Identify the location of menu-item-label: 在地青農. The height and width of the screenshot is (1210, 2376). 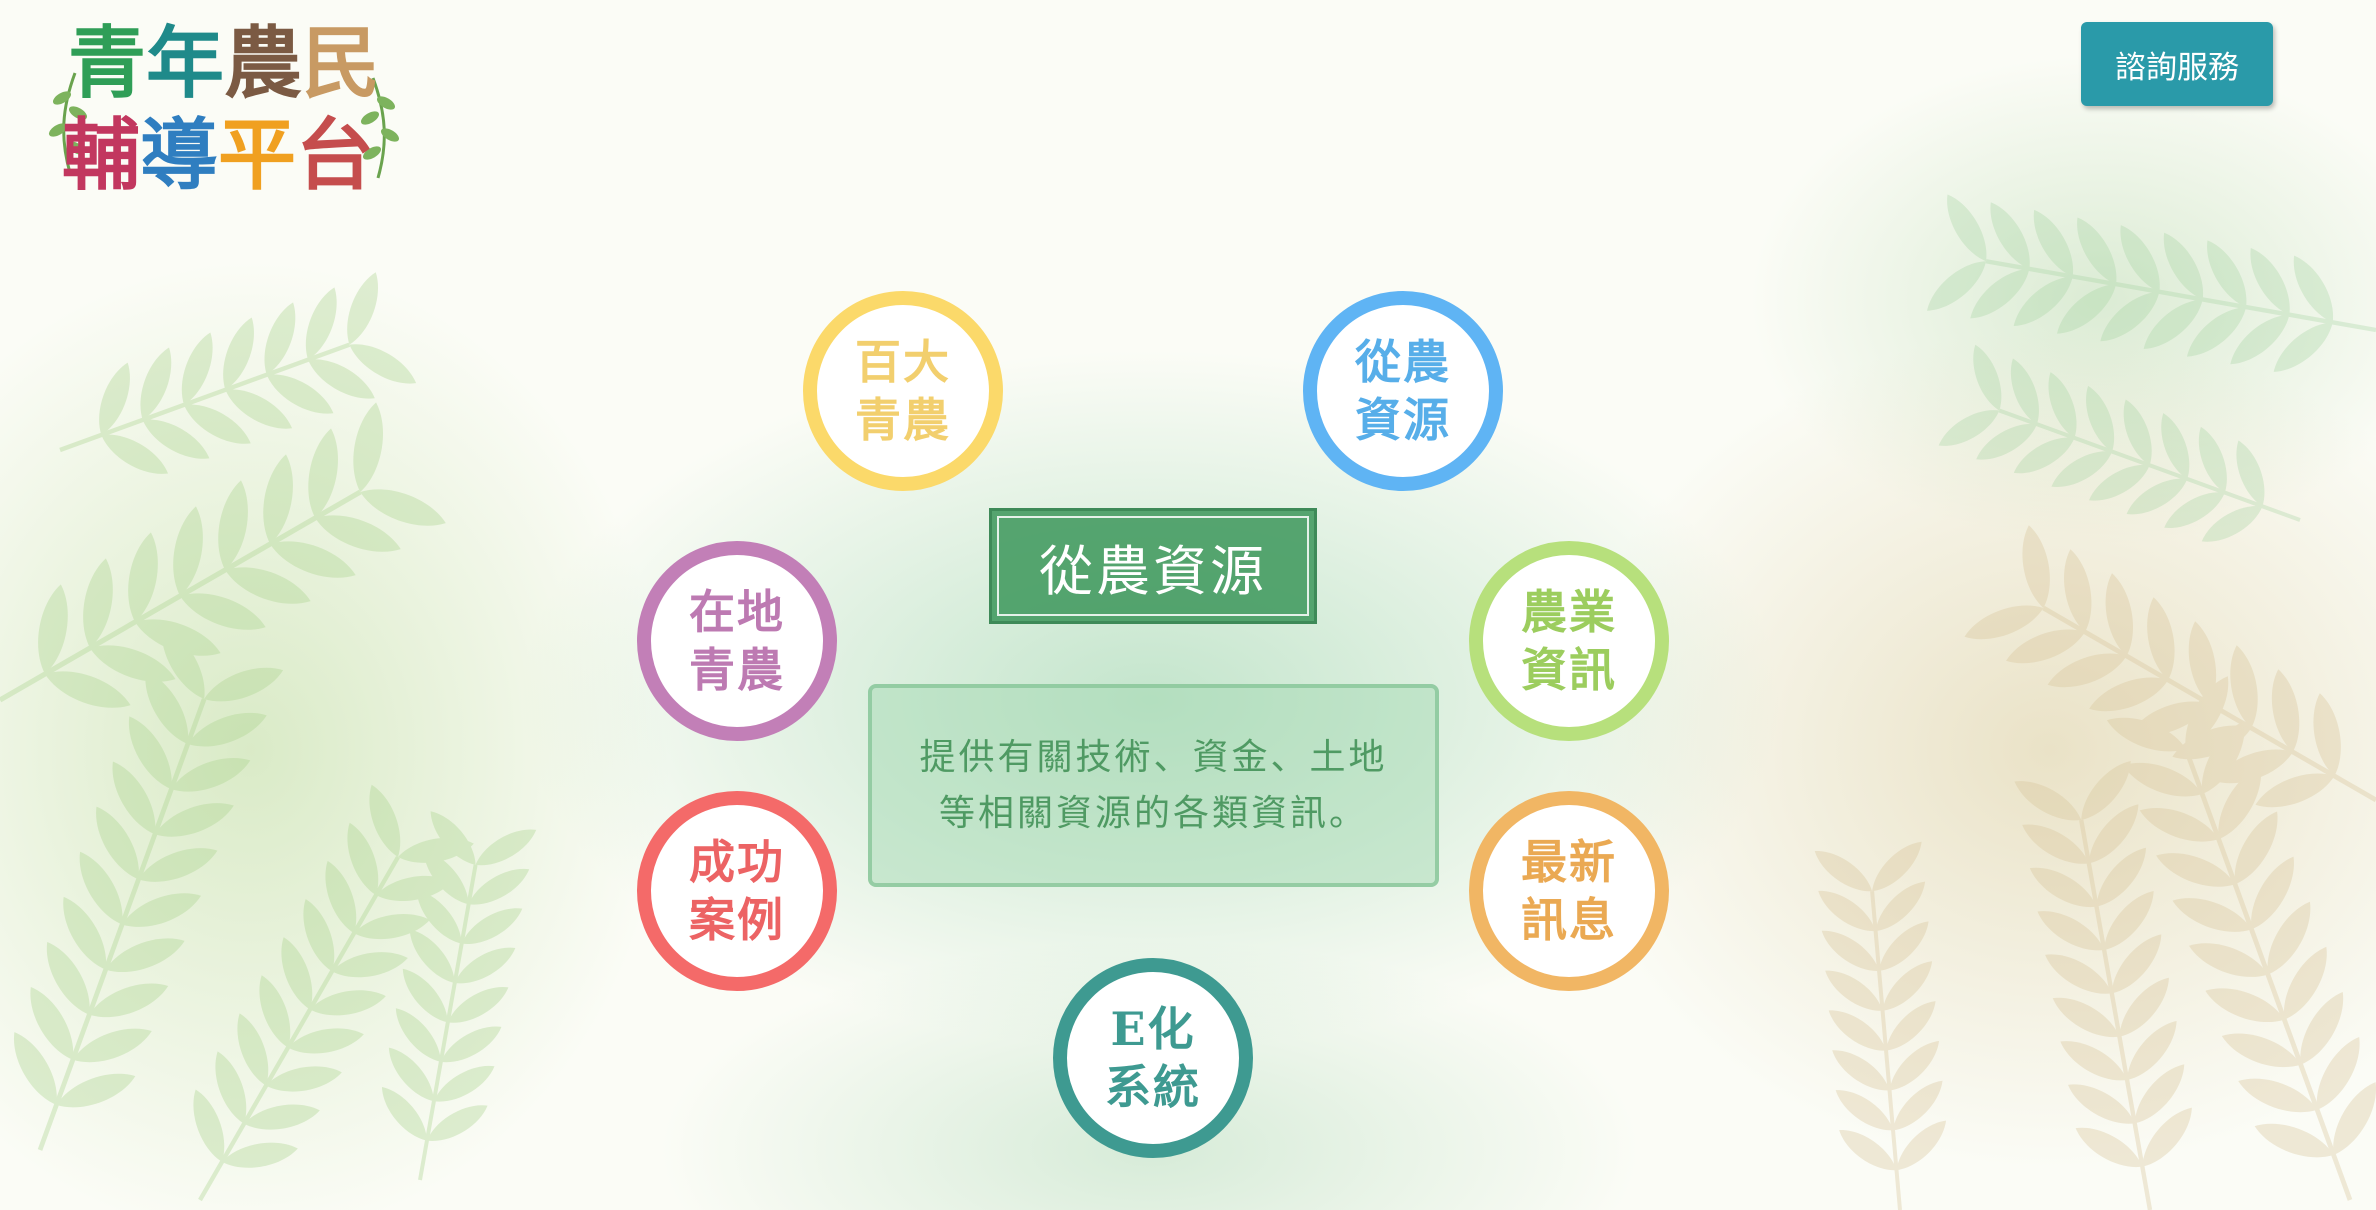
(737, 641).